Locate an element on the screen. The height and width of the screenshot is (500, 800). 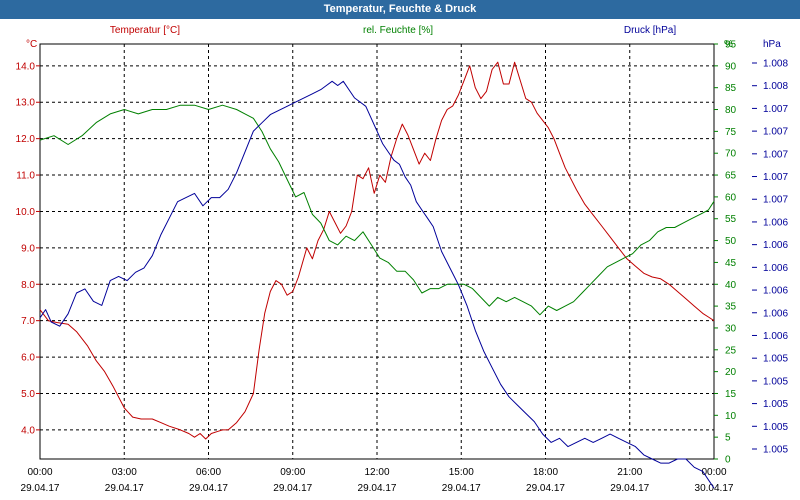
temperature-axis-label: Temperatur [°C] is located at coordinates (145, 30).